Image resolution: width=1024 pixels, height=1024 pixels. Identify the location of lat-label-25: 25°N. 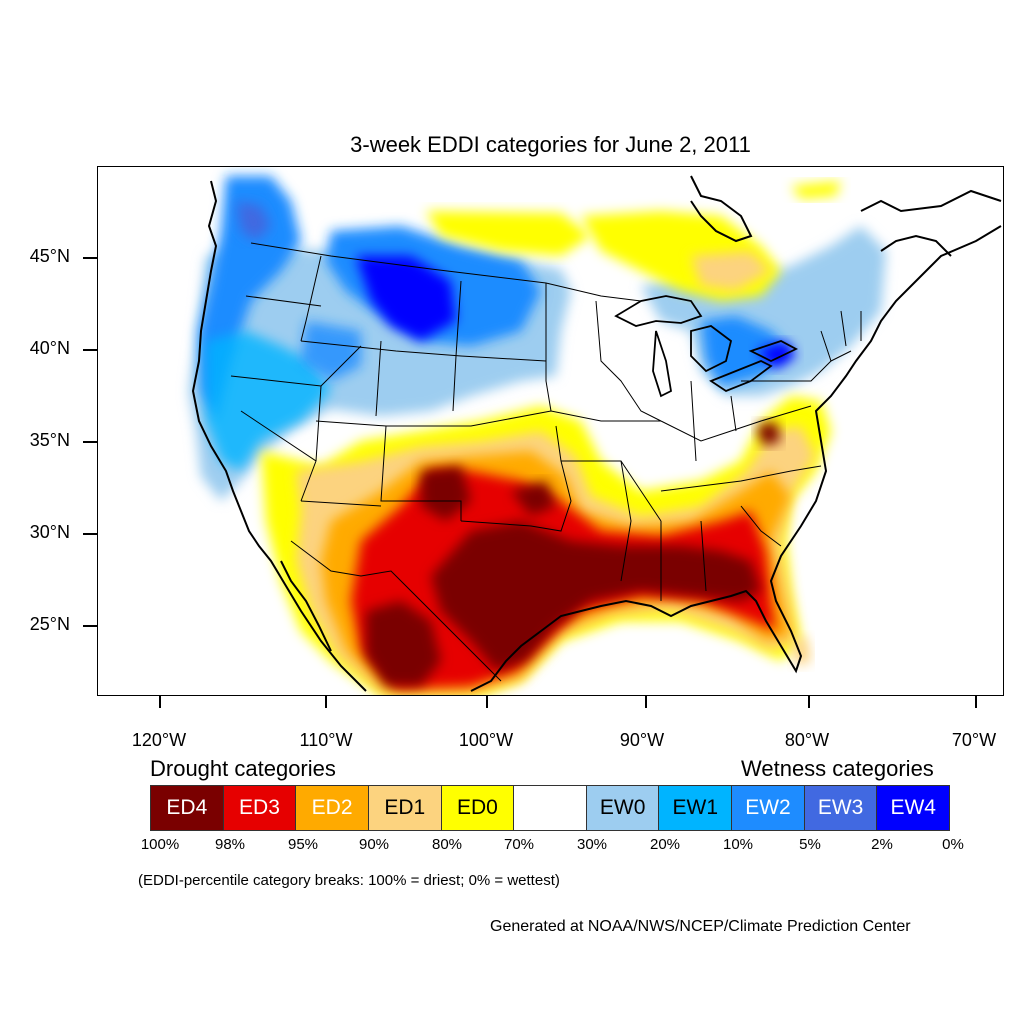
(49, 624).